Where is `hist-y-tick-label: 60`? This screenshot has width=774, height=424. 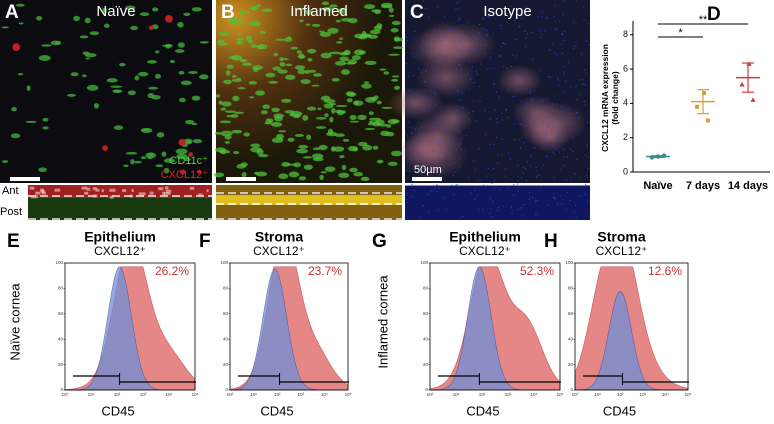
hist-y-tick-label: 60 is located at coordinates (61, 313).